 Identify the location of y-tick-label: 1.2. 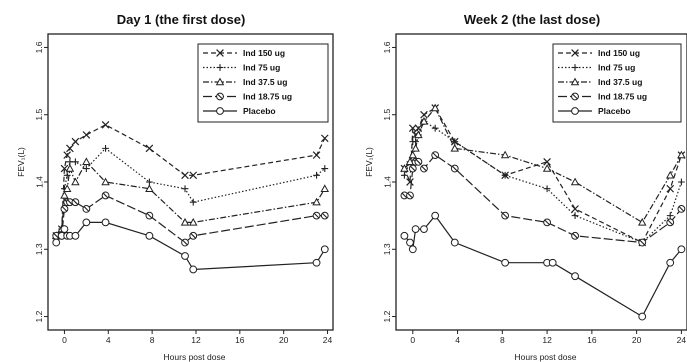
(39, 316).